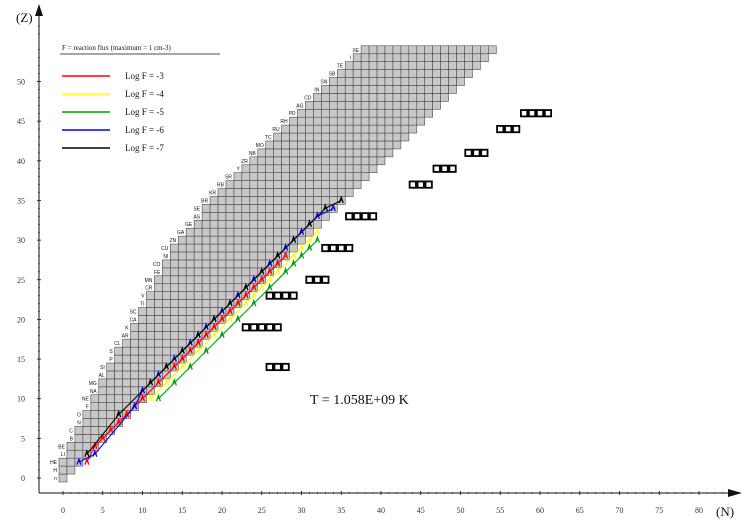  Describe the element at coordinates (87, 408) in the screenshot. I see `element-label-f: F` at that location.